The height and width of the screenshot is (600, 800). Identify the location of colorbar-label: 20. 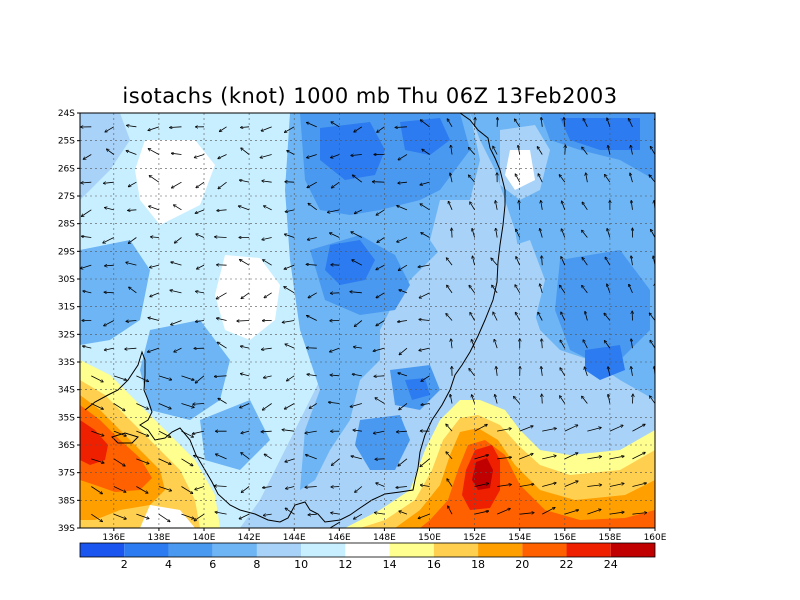
(522, 564).